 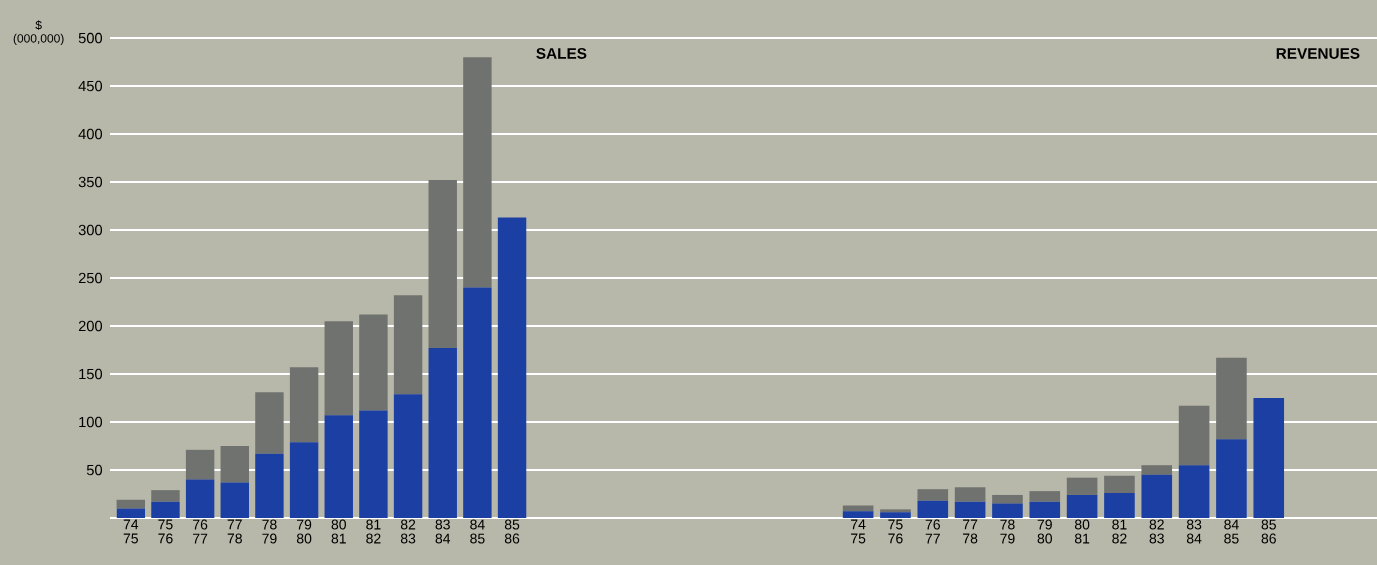 I want to click on text: REVENUES, so click(x=1318, y=53).